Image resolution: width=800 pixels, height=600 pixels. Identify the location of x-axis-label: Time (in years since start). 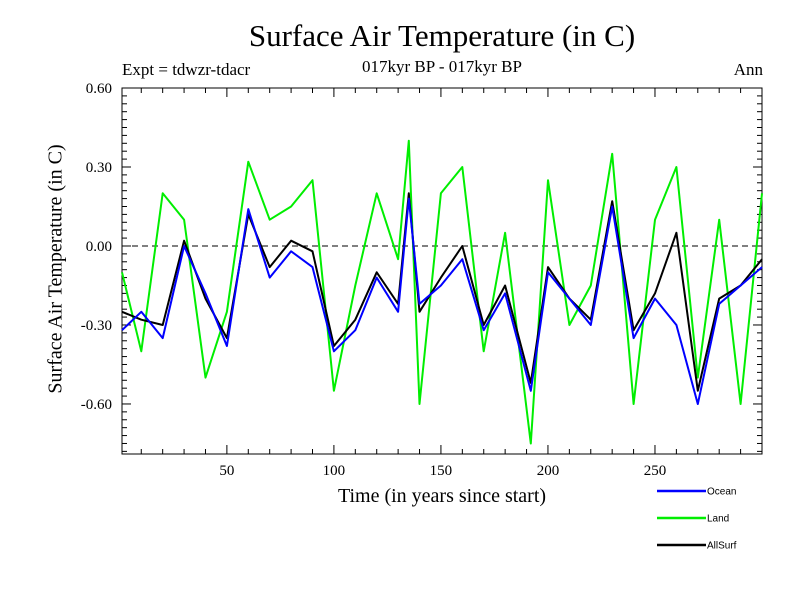
(442, 496).